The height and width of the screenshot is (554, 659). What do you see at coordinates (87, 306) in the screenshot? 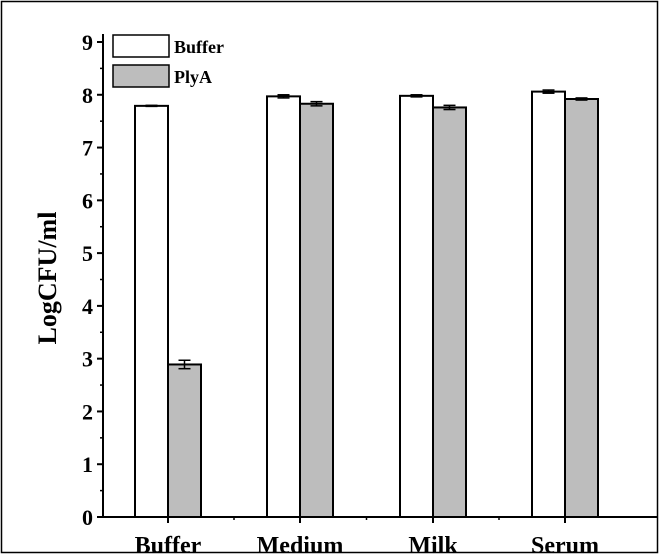
I see `y-tick-label: 4` at bounding box center [87, 306].